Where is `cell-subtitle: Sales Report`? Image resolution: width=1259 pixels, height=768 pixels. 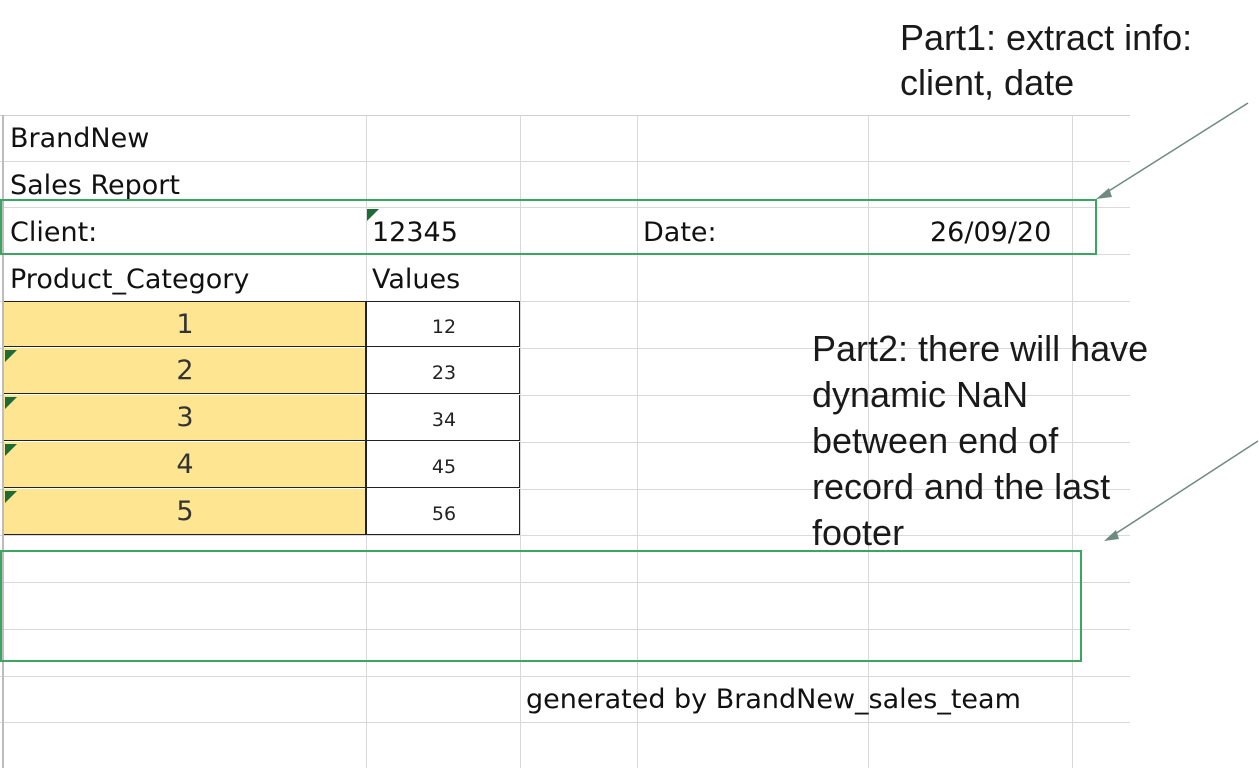 cell-subtitle: Sales Report is located at coordinates (95, 185).